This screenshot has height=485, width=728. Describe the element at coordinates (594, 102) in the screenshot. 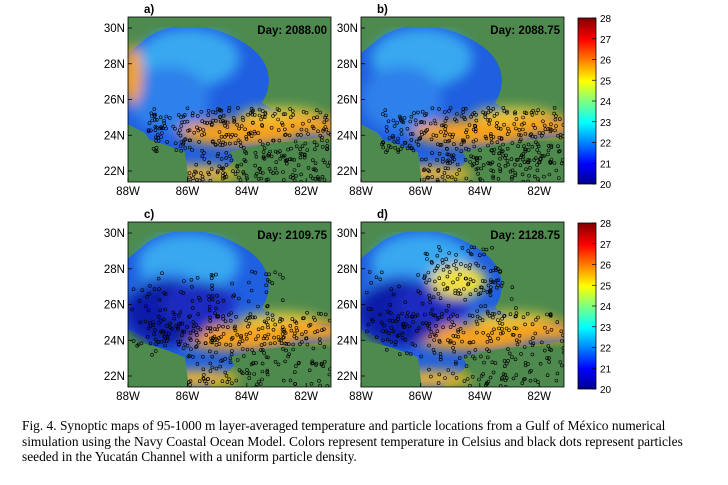

I see `colorbar-top: 28 27 26 25 24 23 22 21 20` at that location.